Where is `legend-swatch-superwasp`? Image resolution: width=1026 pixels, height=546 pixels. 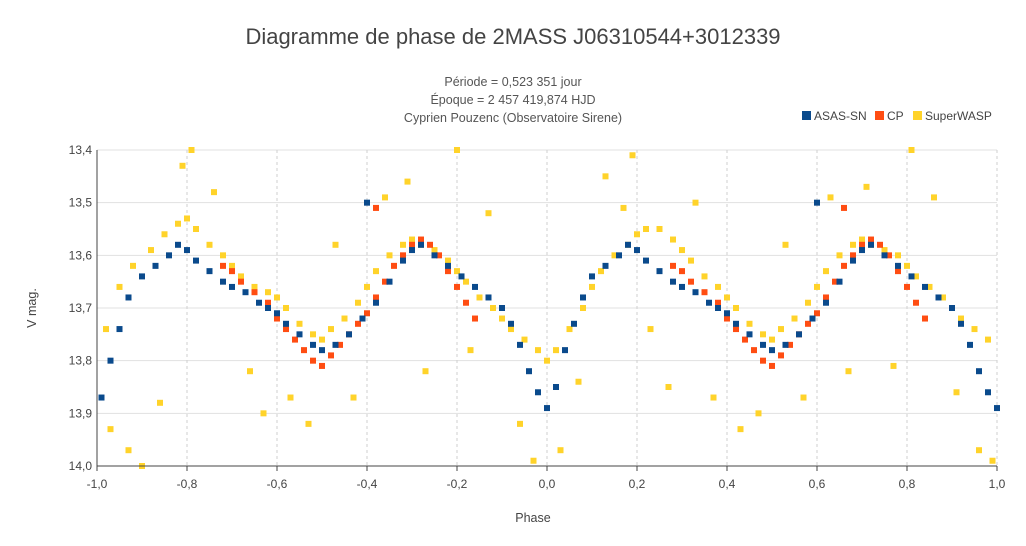 legend-swatch-superwasp is located at coordinates (917, 115).